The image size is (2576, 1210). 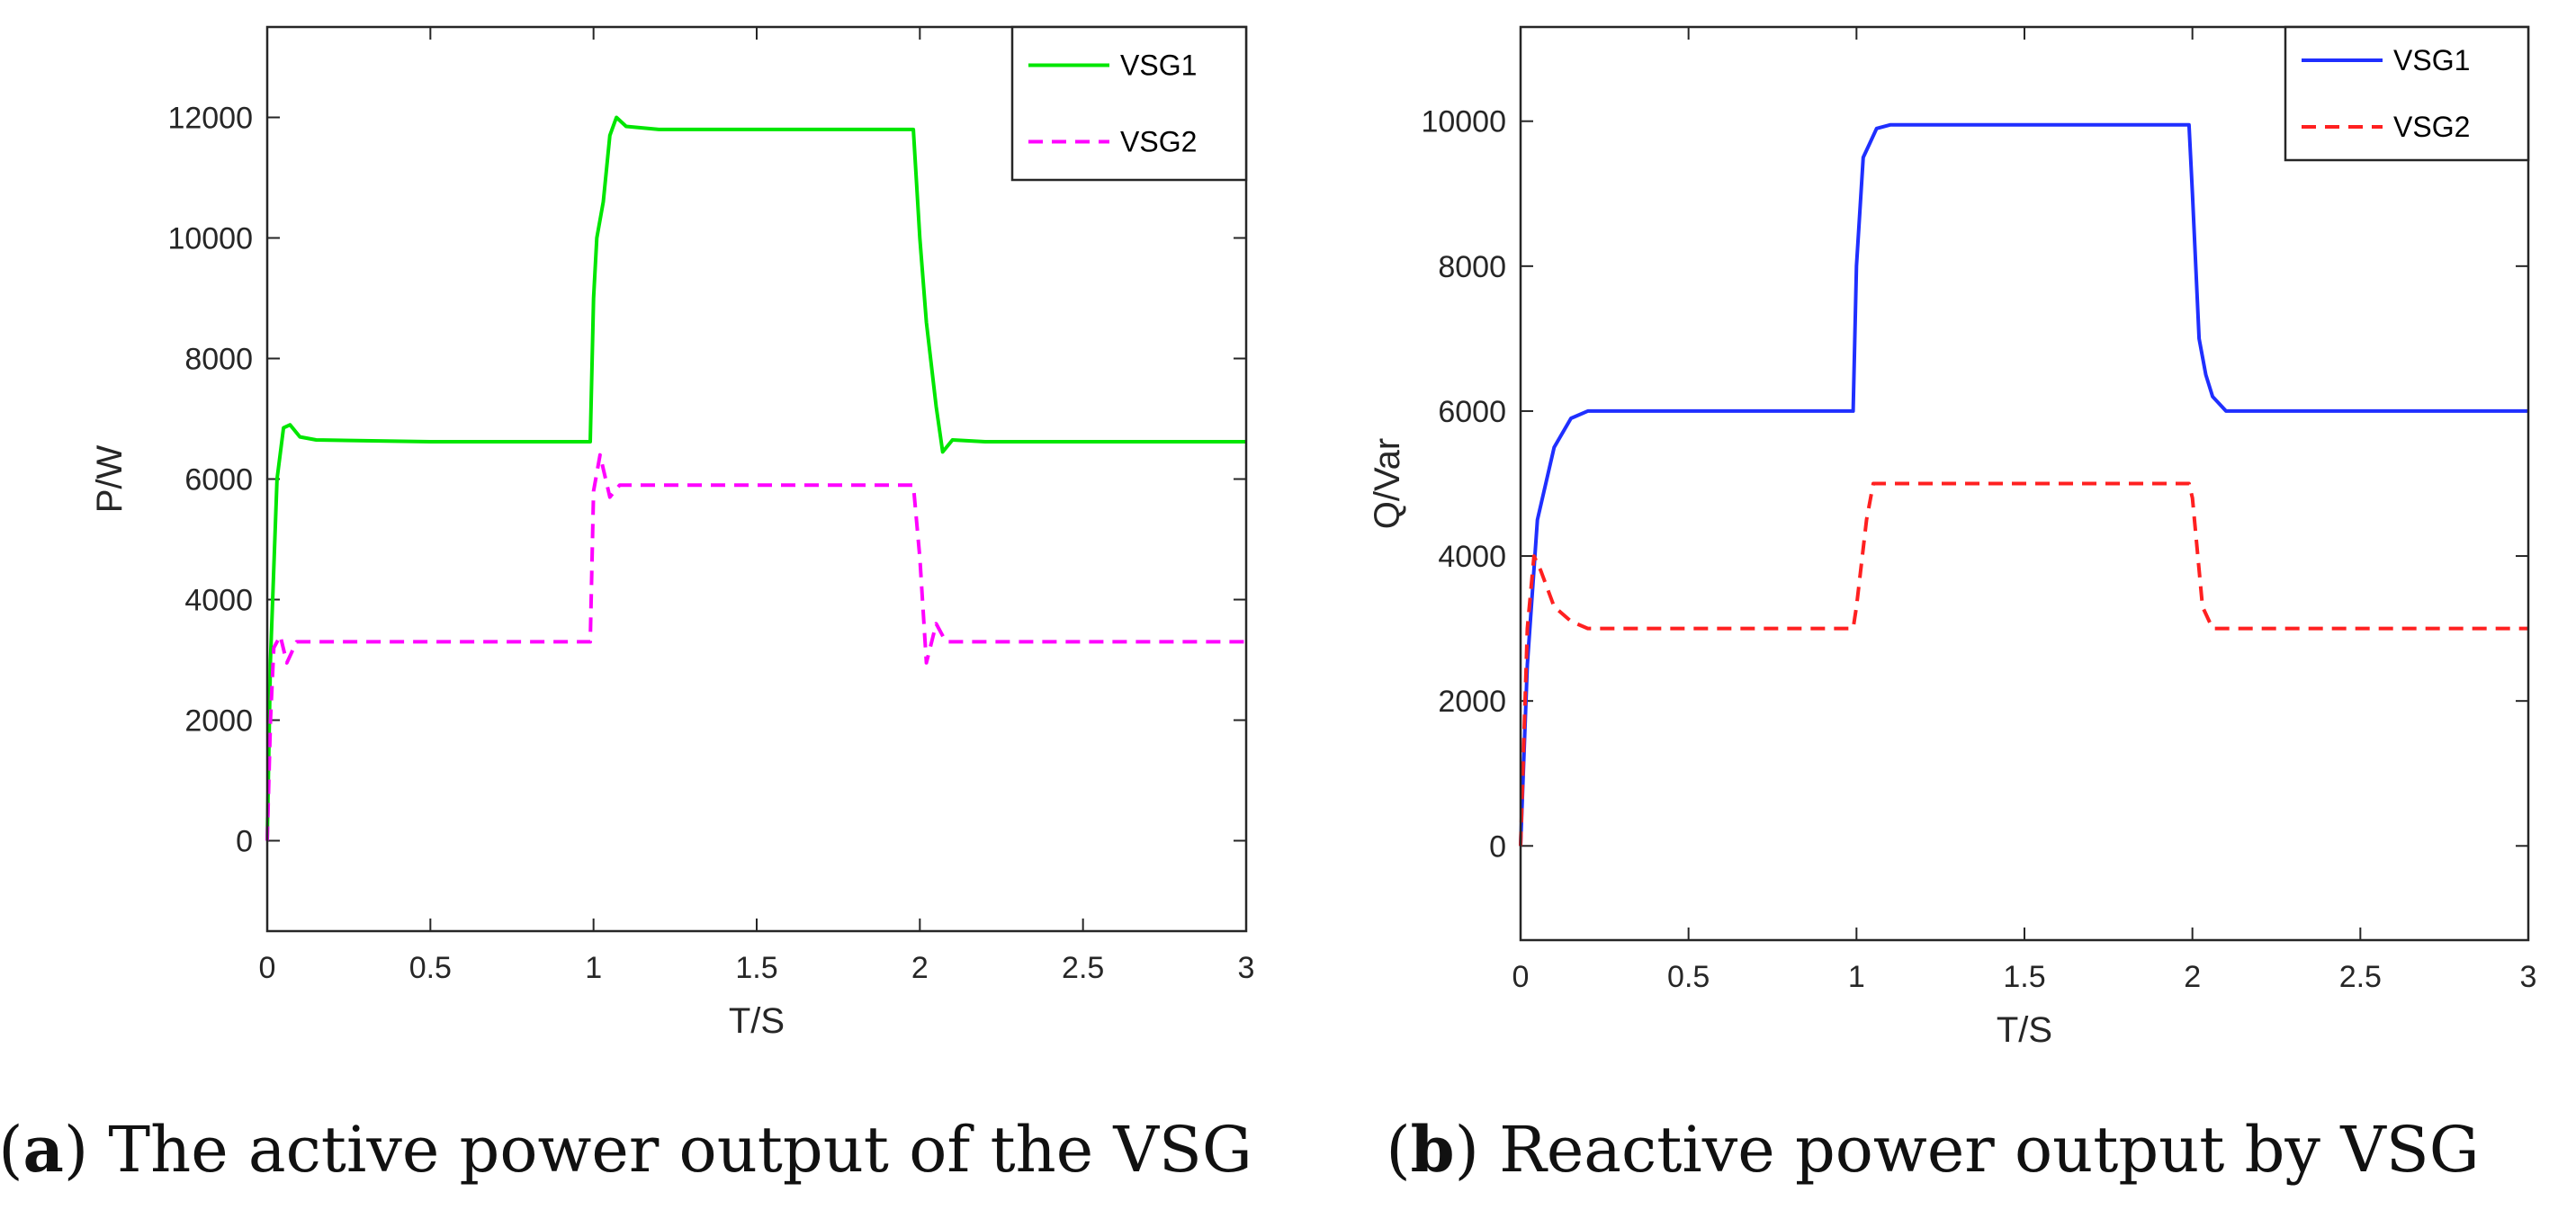 What do you see at coordinates (680, 1150) in the screenshot?
I see `caption-a-text: The active power output of the VSG` at bounding box center [680, 1150].